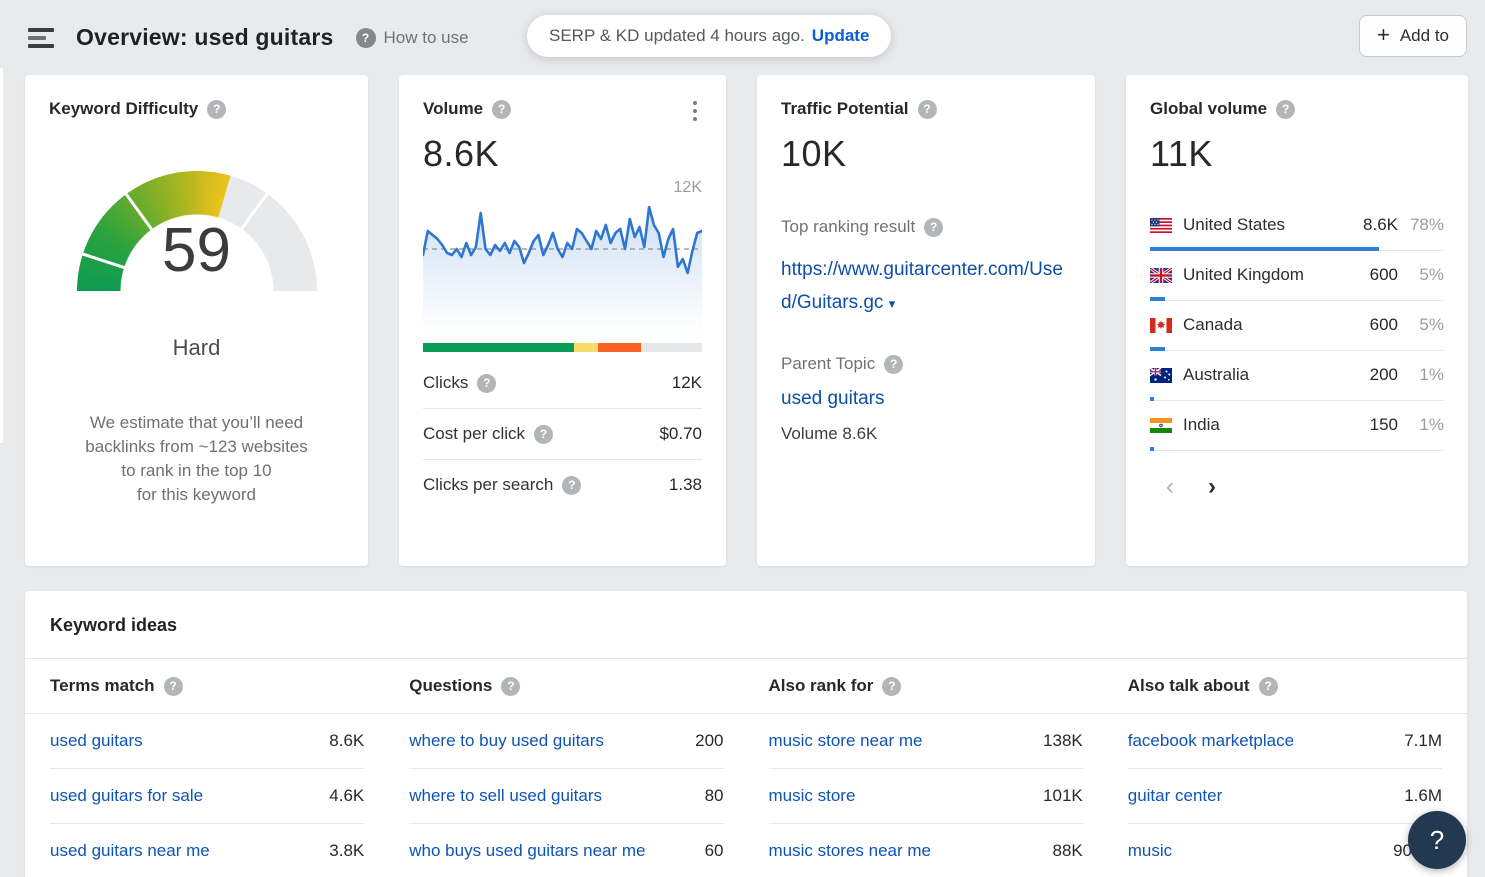 The height and width of the screenshot is (877, 1485). I want to click on keyword-row: music store 101K, so click(925, 796).